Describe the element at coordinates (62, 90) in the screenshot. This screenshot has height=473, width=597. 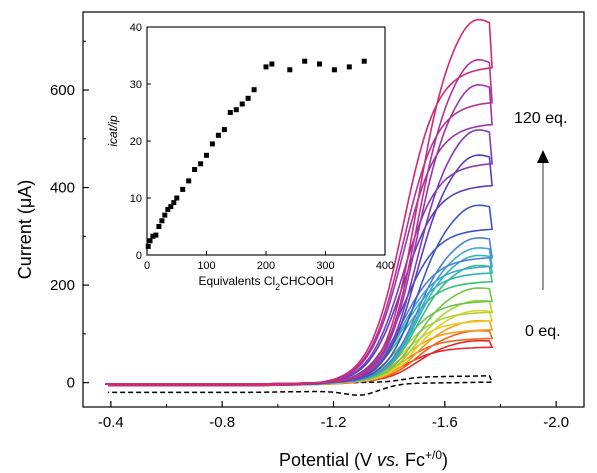
I see `y-tick-label: 600` at that location.